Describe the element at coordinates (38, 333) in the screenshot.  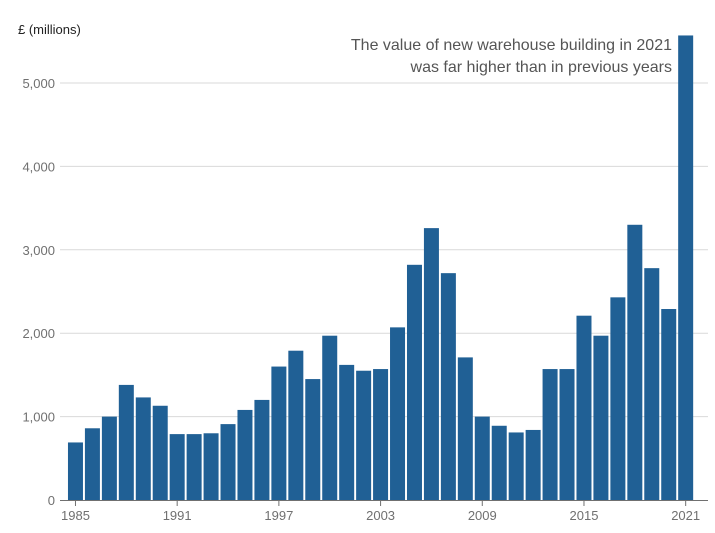
I see `y-tick-label: 2,000` at that location.